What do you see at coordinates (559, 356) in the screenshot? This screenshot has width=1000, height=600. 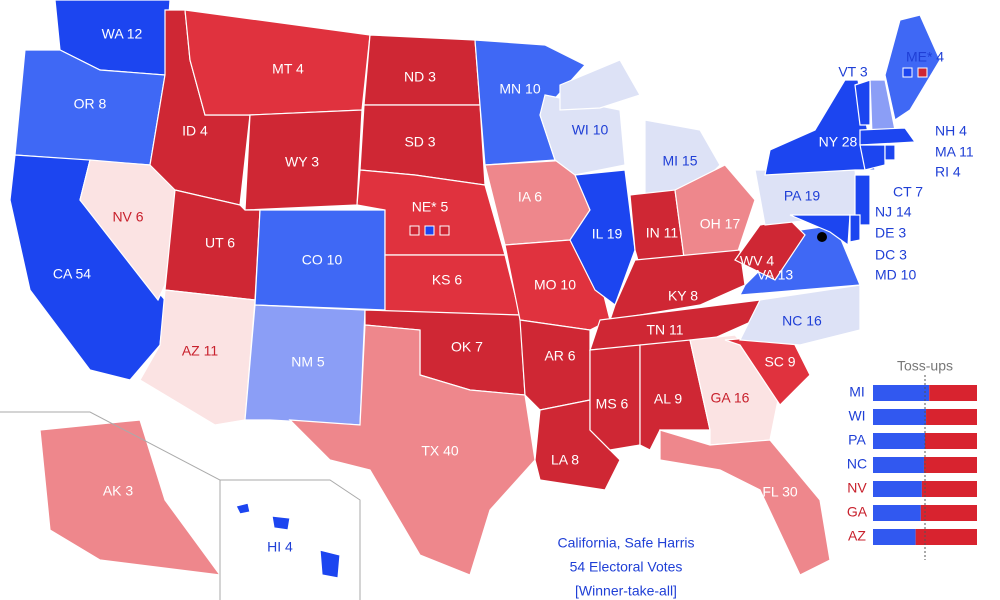 I see `state-label: AR 6` at bounding box center [559, 356].